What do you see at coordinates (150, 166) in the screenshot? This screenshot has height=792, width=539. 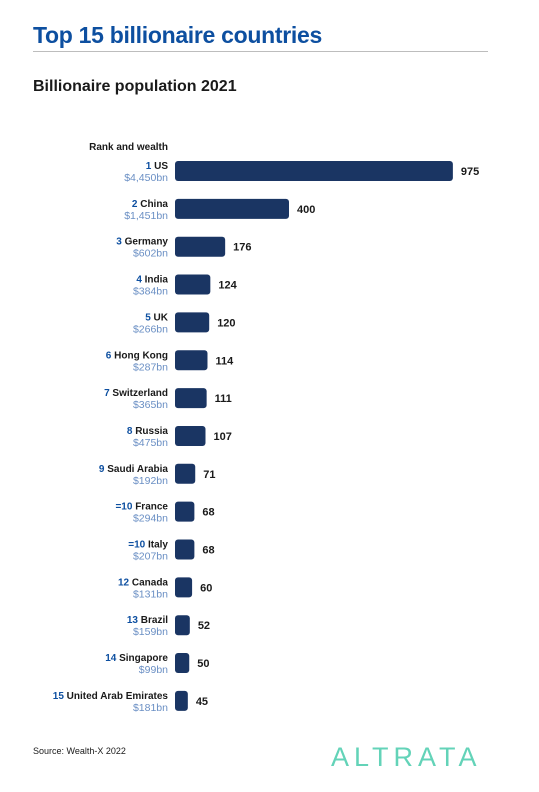 I see `rank-label-1: 1` at bounding box center [150, 166].